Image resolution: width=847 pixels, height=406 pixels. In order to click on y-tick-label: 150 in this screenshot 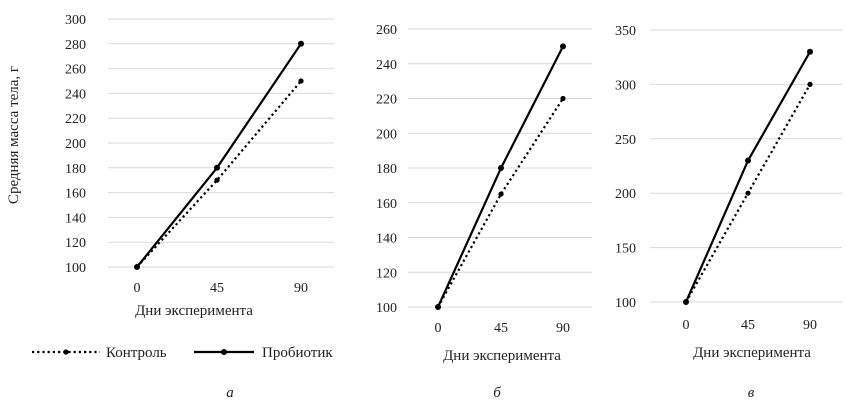, I will do `click(625, 249)`.